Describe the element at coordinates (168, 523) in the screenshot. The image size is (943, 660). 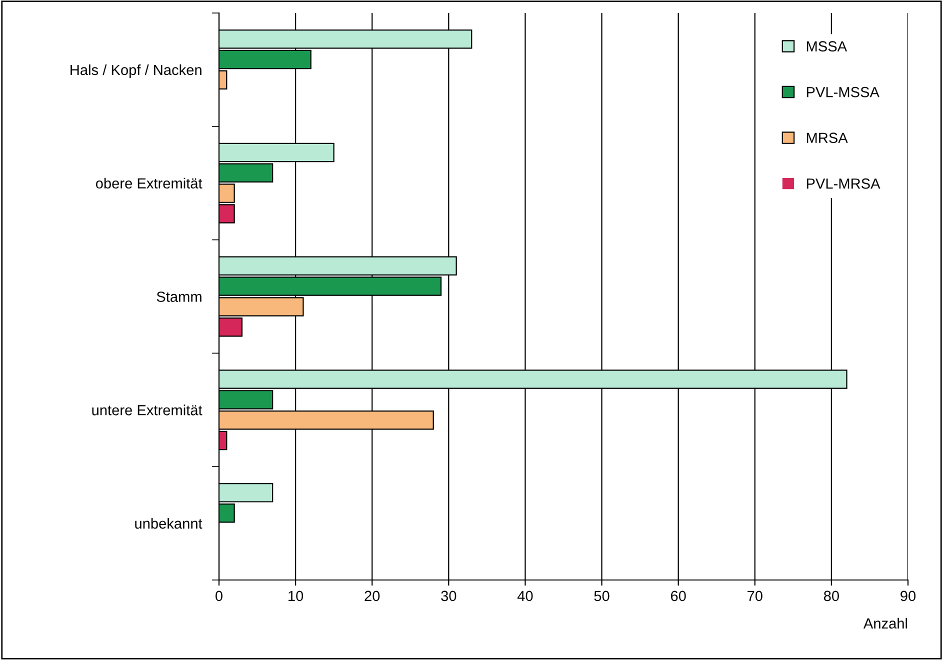
I see `y-tick-label: unbekannt` at that location.